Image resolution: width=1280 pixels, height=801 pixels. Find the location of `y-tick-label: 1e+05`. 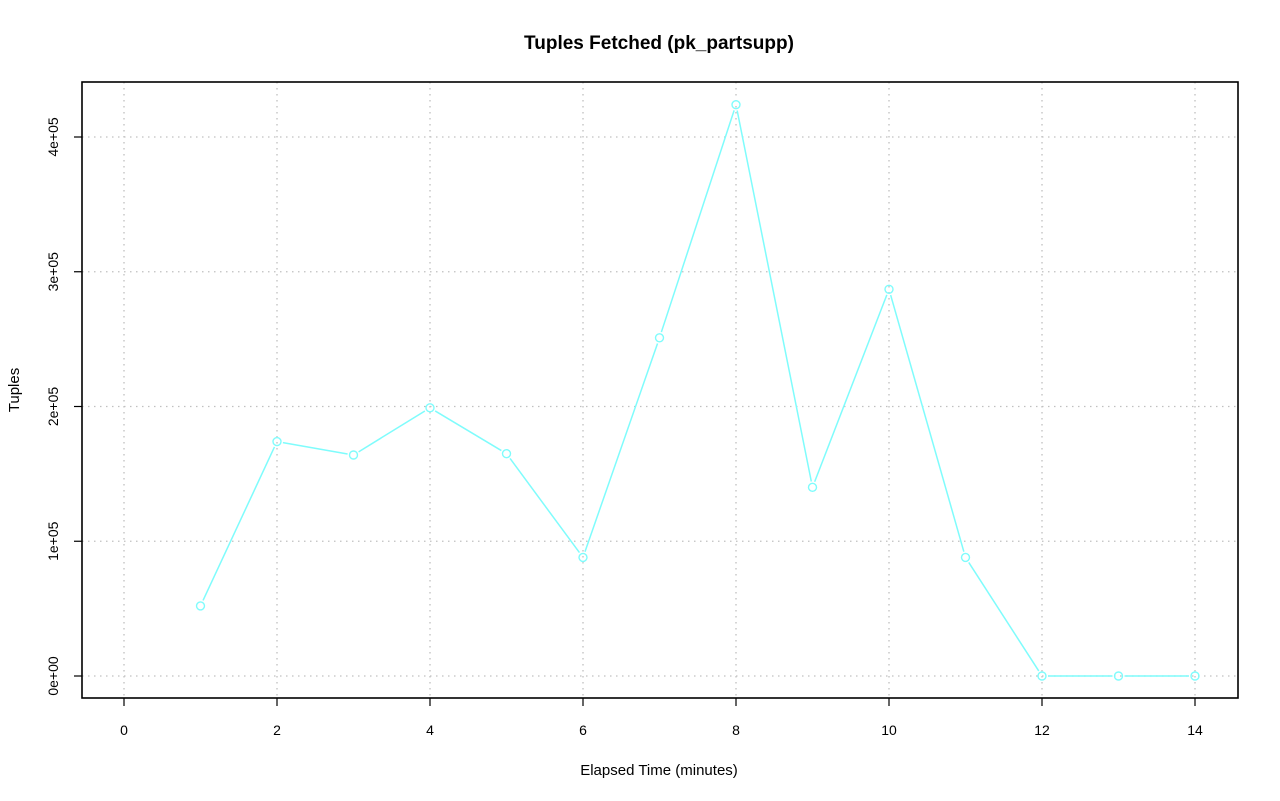

y-tick-label: 1e+05 is located at coordinates (53, 541).